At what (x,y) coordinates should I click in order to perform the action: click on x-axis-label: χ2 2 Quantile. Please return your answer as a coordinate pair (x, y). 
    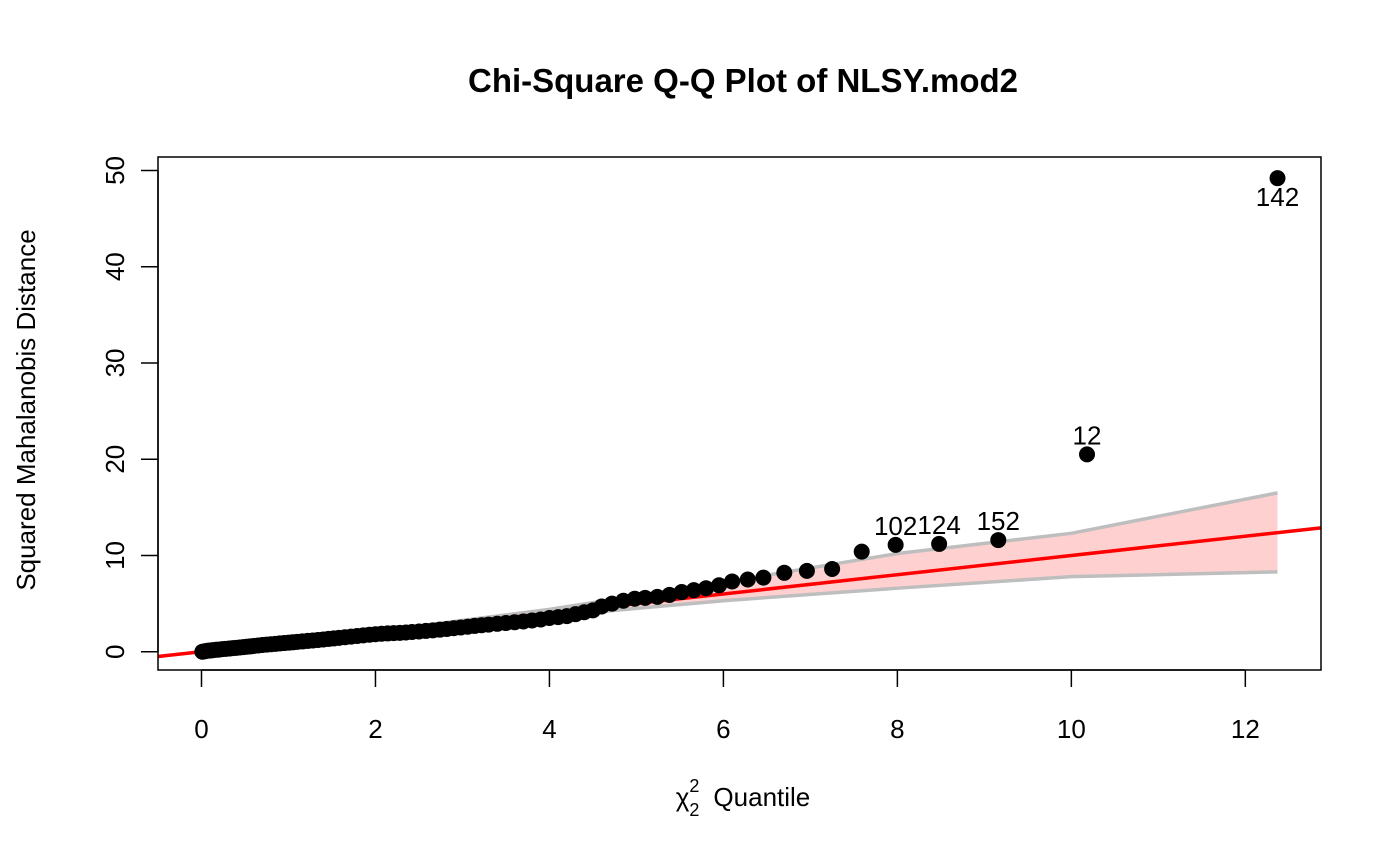
    Looking at the image, I should click on (743, 798).